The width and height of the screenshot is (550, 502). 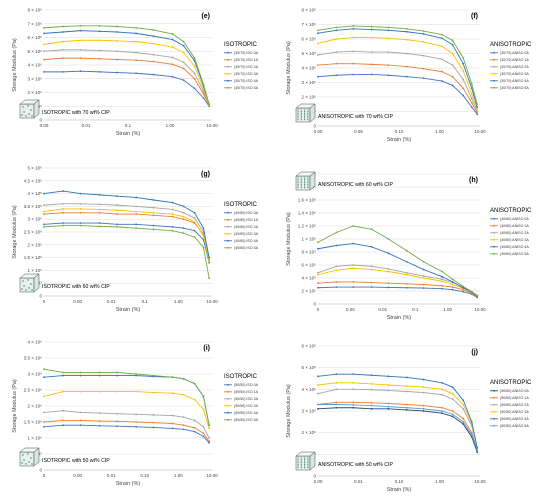 I want to click on legend-entry: (40/60) ANISO 3A, so click(x=514, y=240).